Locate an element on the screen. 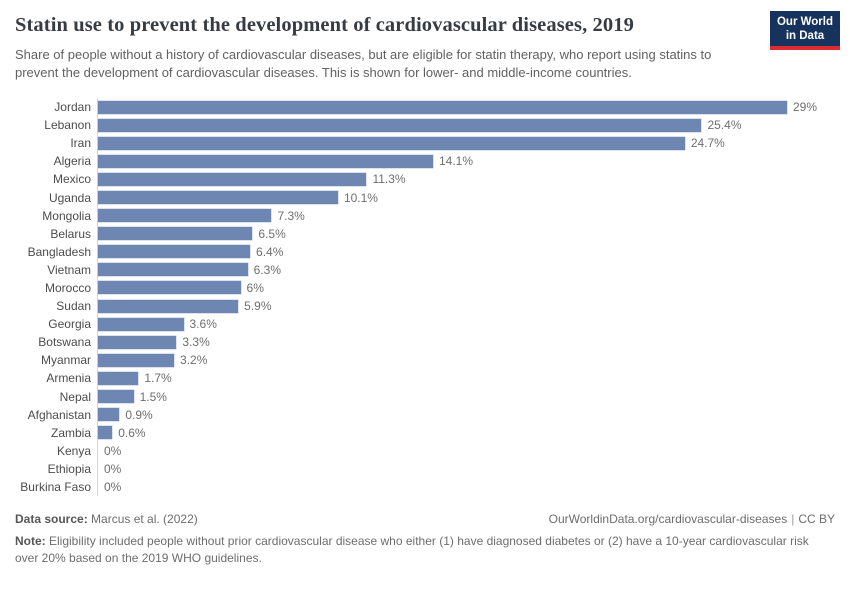 The height and width of the screenshot is (600, 850). bar-track: 1.7% is located at coordinates (466, 378).